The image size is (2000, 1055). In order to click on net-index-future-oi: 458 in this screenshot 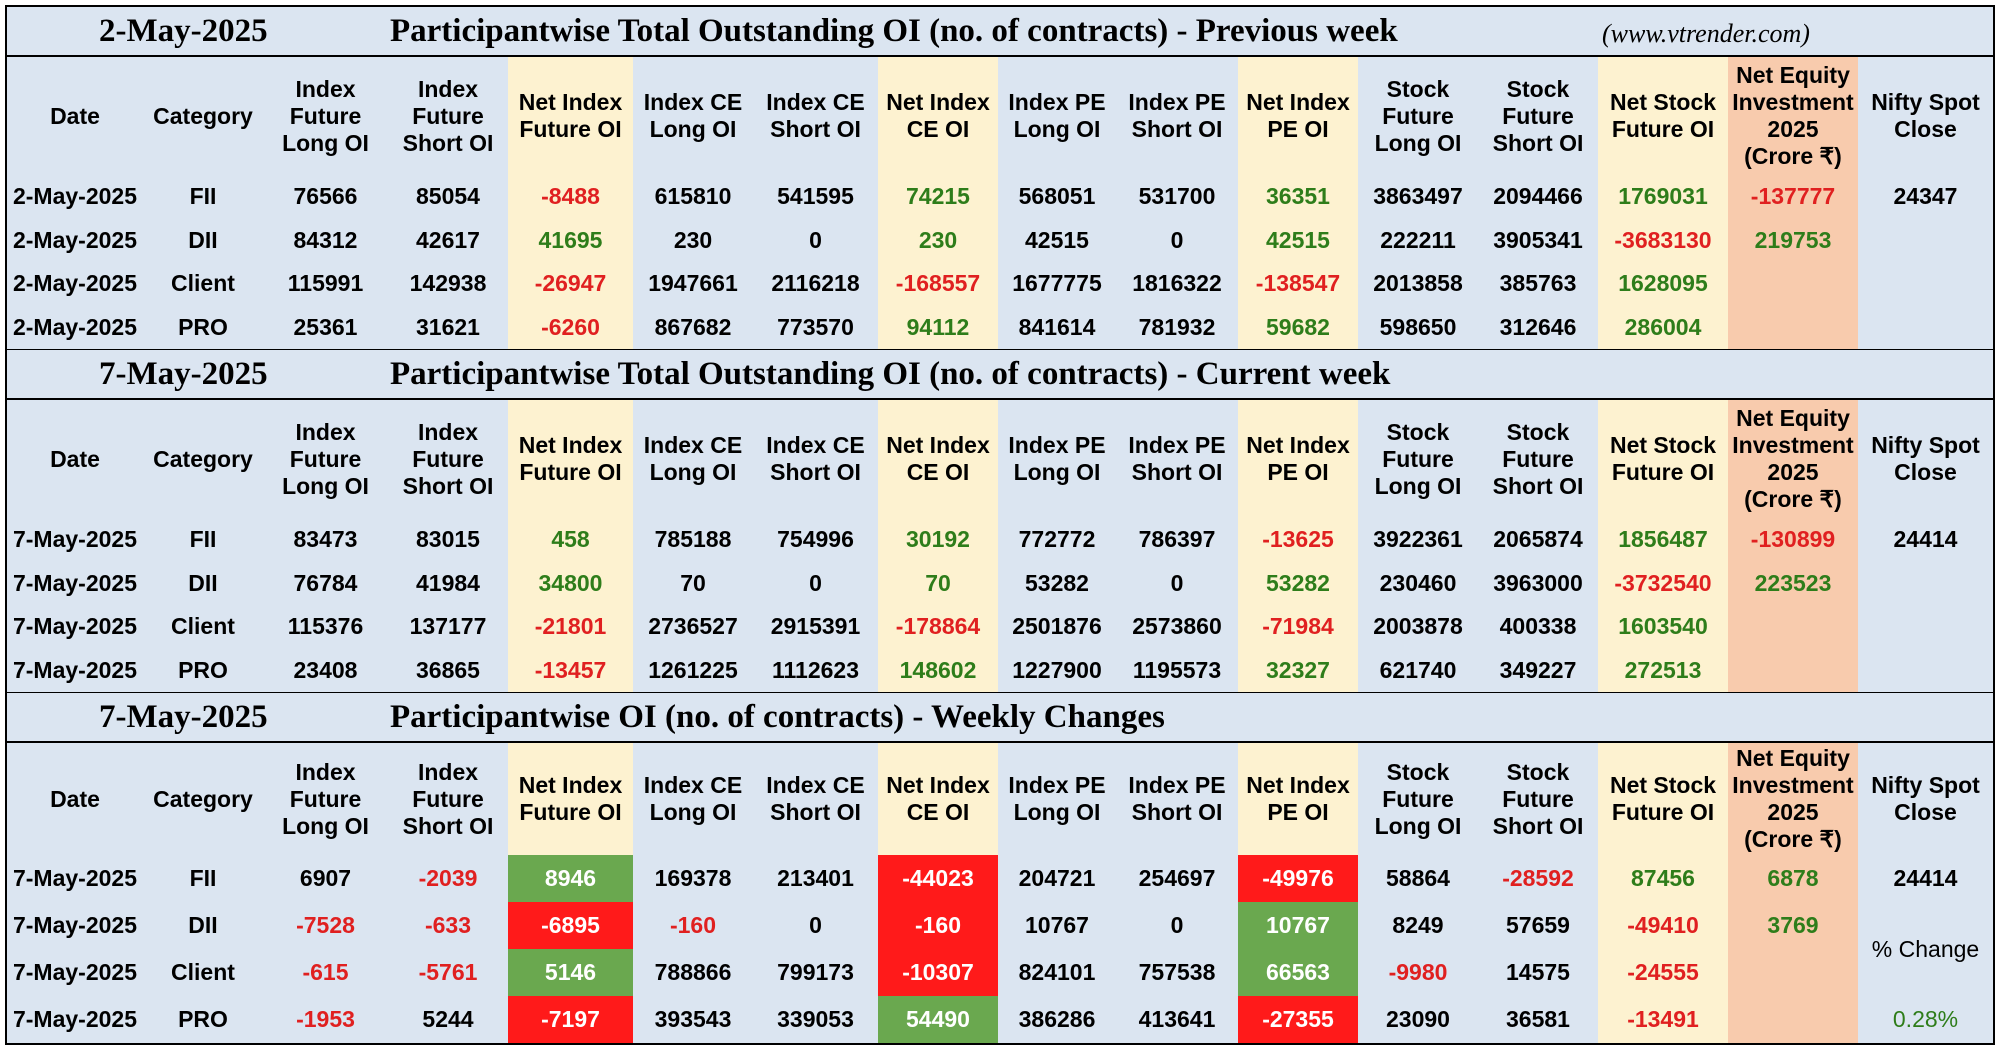, I will do `click(570, 540)`.